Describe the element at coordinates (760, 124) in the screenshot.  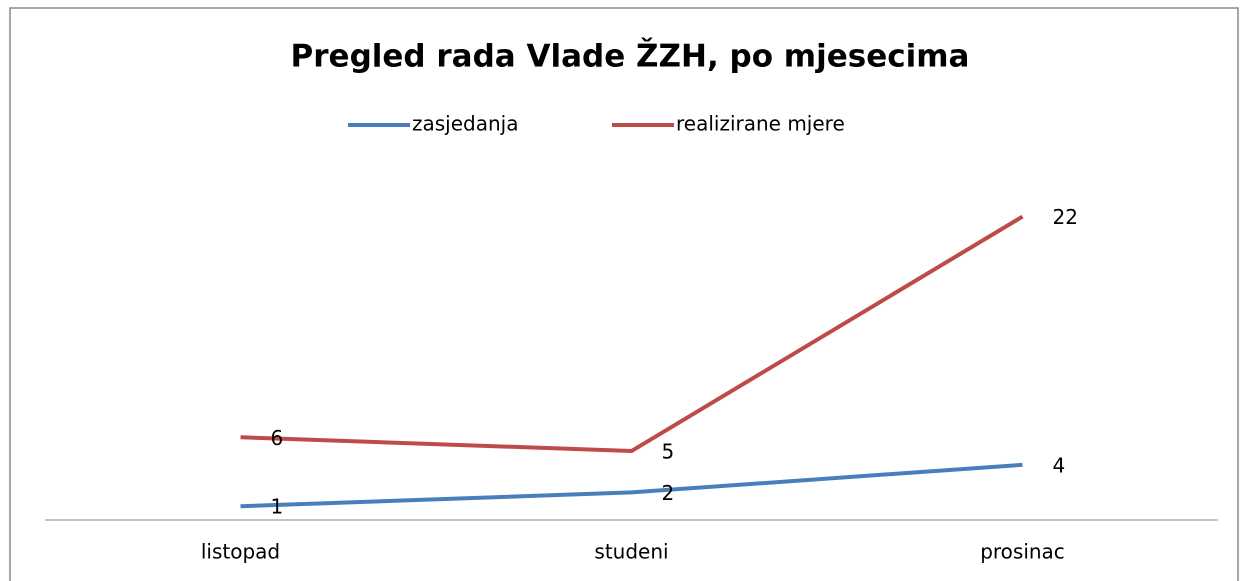
I see `legend-label: realizirane mjere` at that location.